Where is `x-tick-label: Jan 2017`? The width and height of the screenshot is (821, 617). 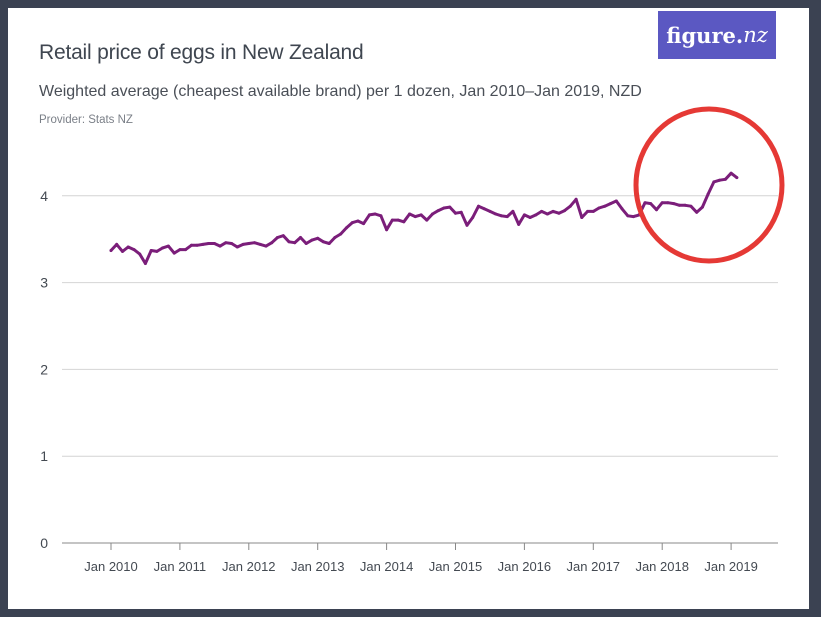
x-tick-label: Jan 2017 is located at coordinates (594, 566).